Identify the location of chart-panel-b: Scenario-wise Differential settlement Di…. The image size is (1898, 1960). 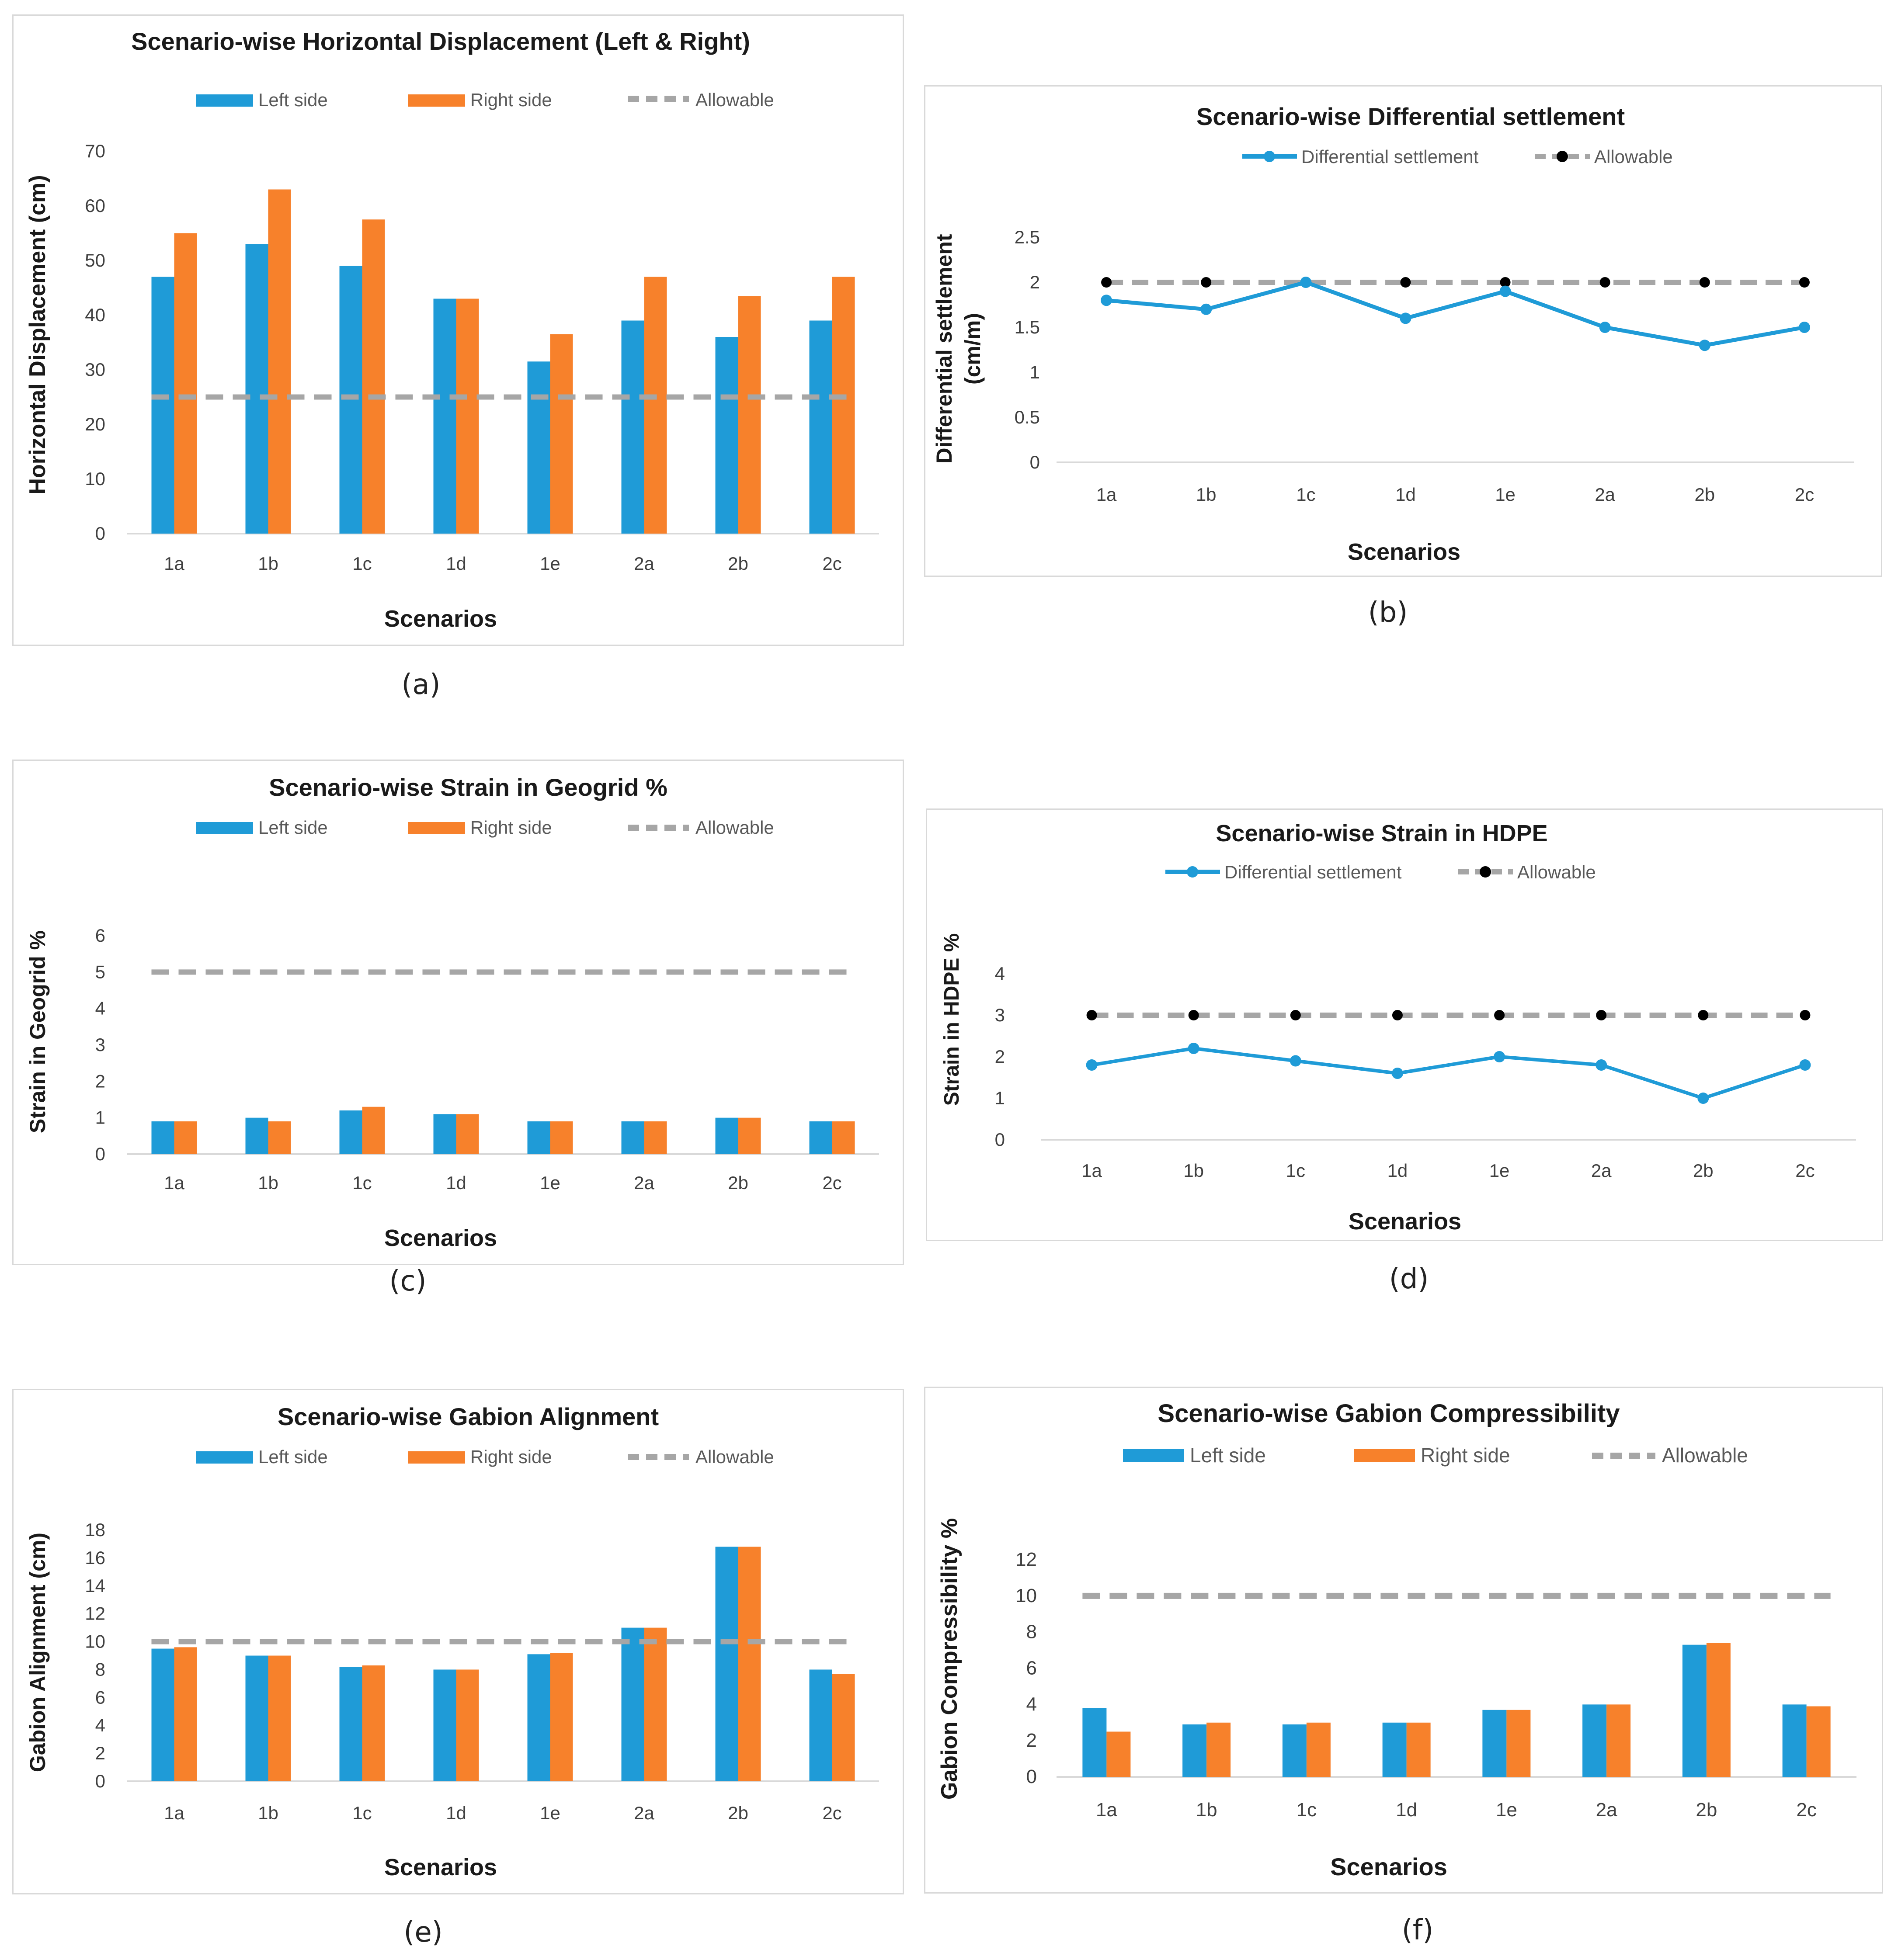
(1403, 331).